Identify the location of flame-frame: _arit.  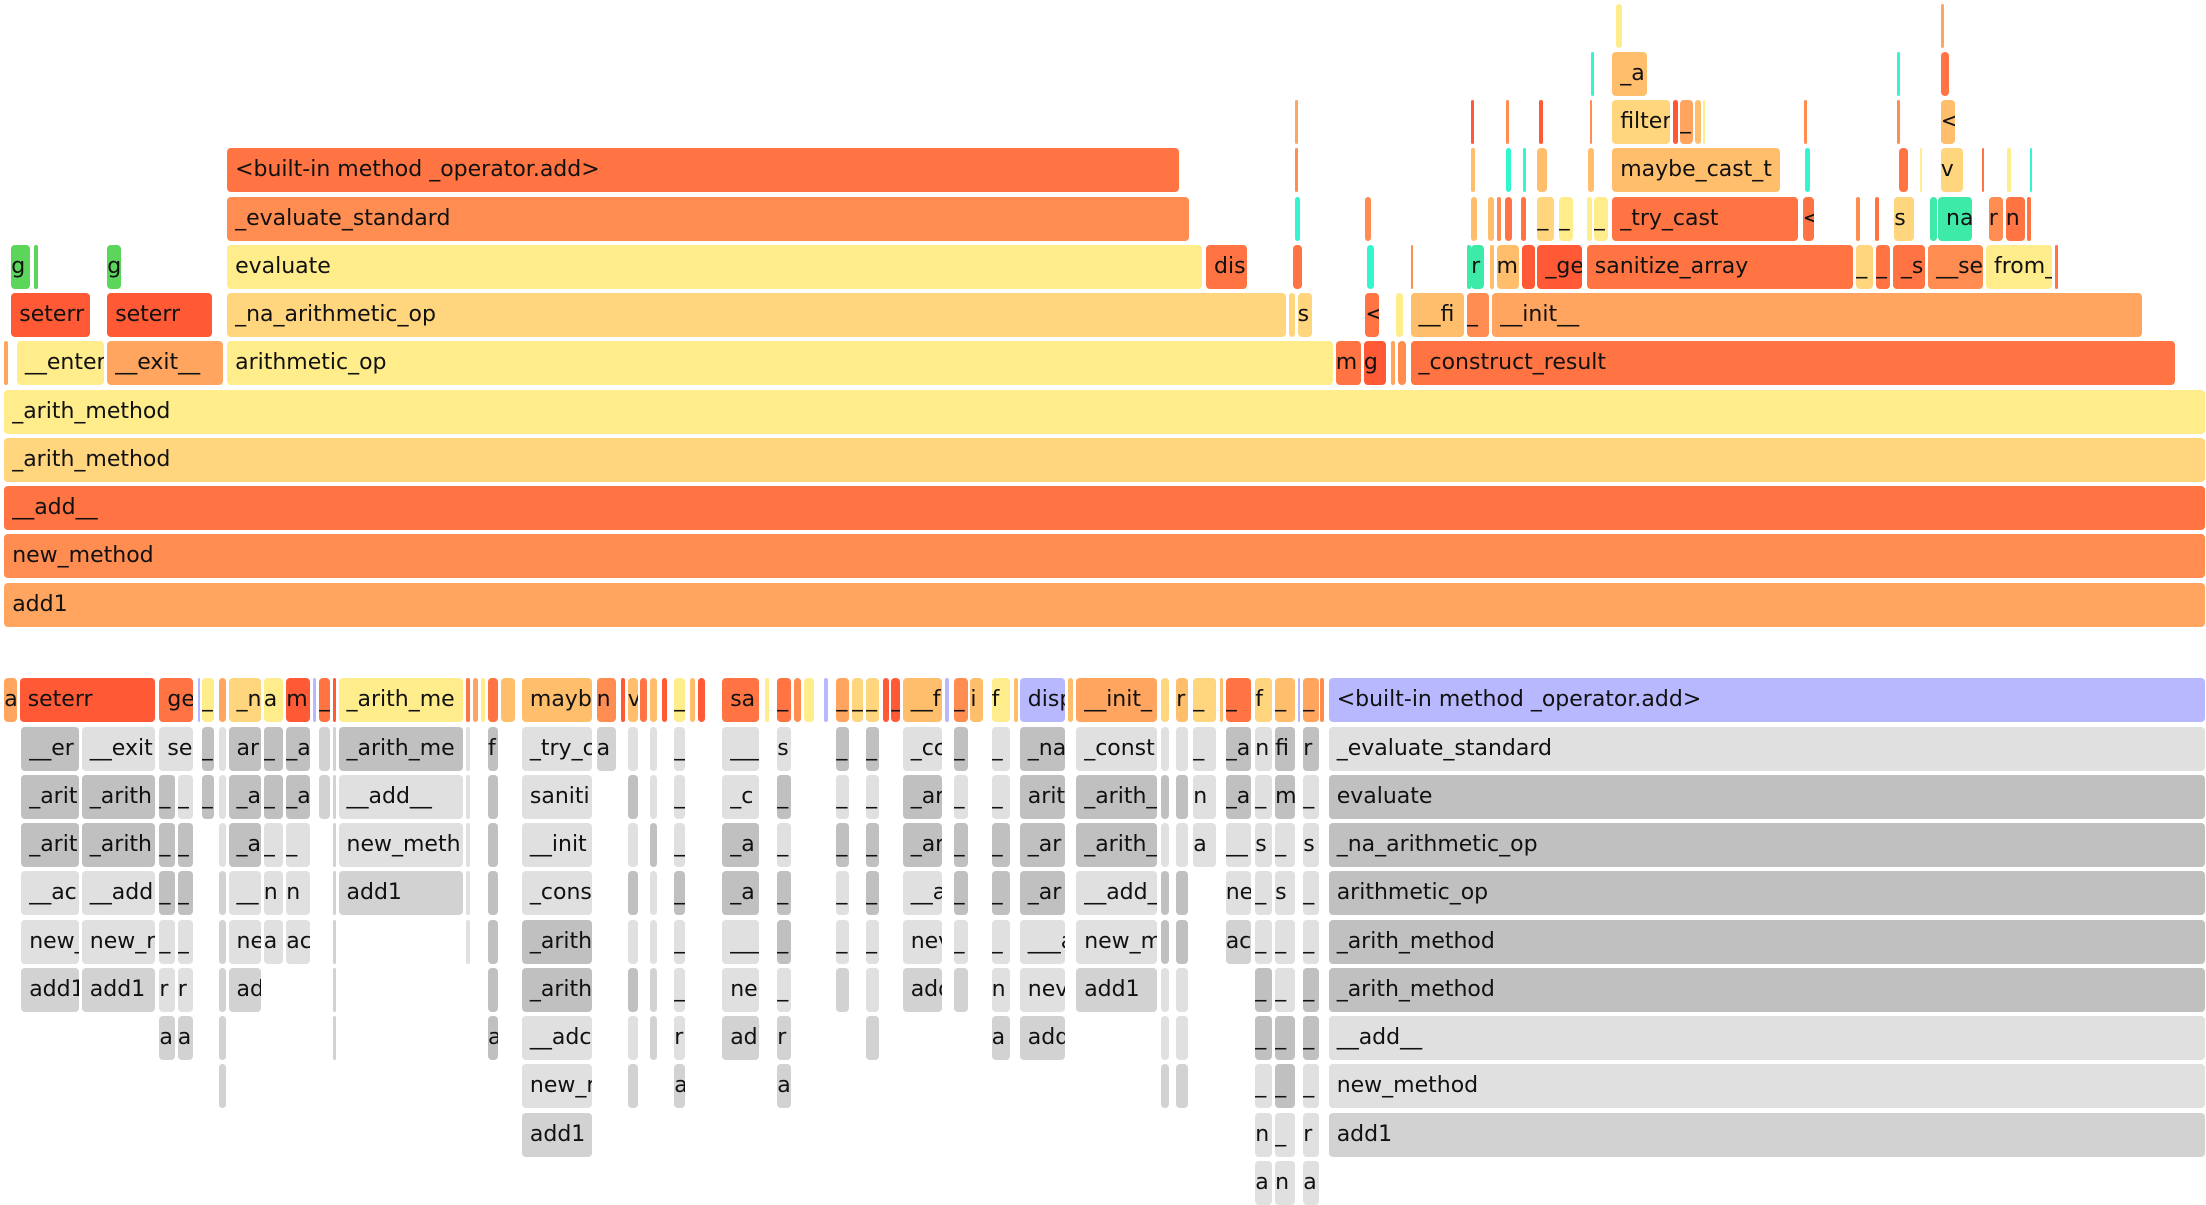
(50, 845).